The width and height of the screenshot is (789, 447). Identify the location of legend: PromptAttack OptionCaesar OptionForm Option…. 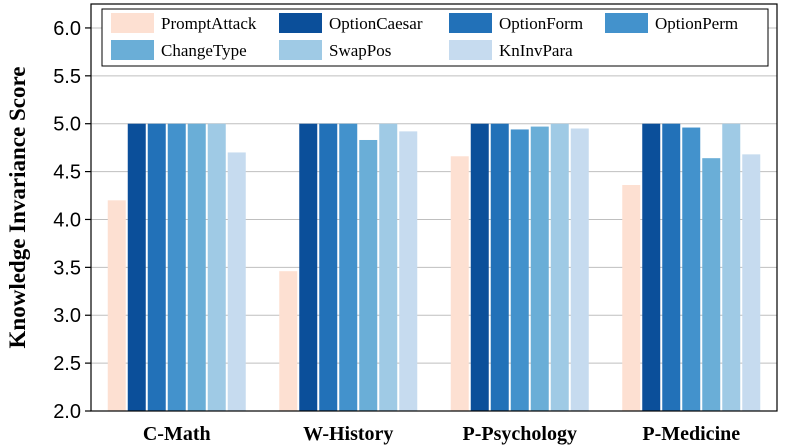
(435, 37).